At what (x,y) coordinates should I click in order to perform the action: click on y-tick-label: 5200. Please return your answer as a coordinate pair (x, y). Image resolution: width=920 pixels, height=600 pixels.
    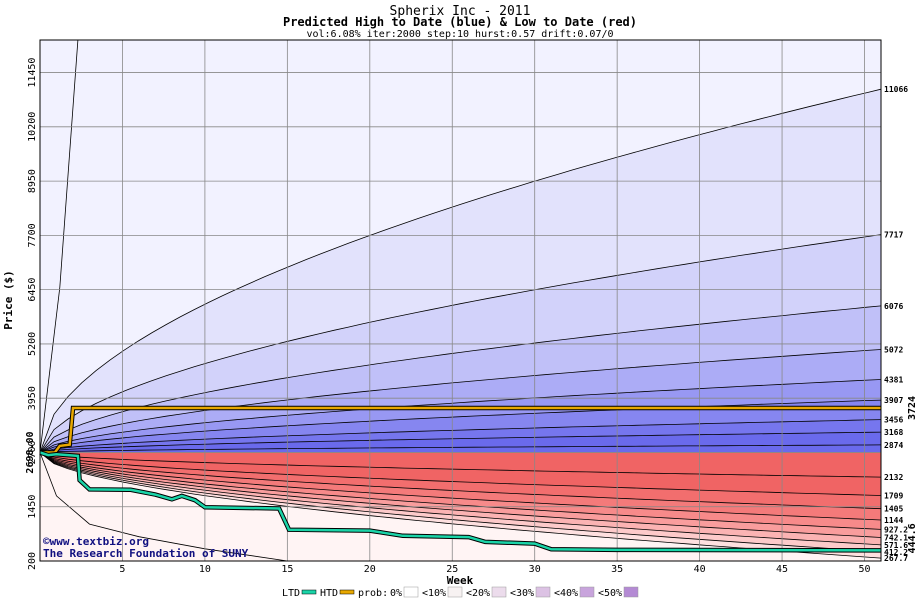
    Looking at the image, I should click on (32, 344).